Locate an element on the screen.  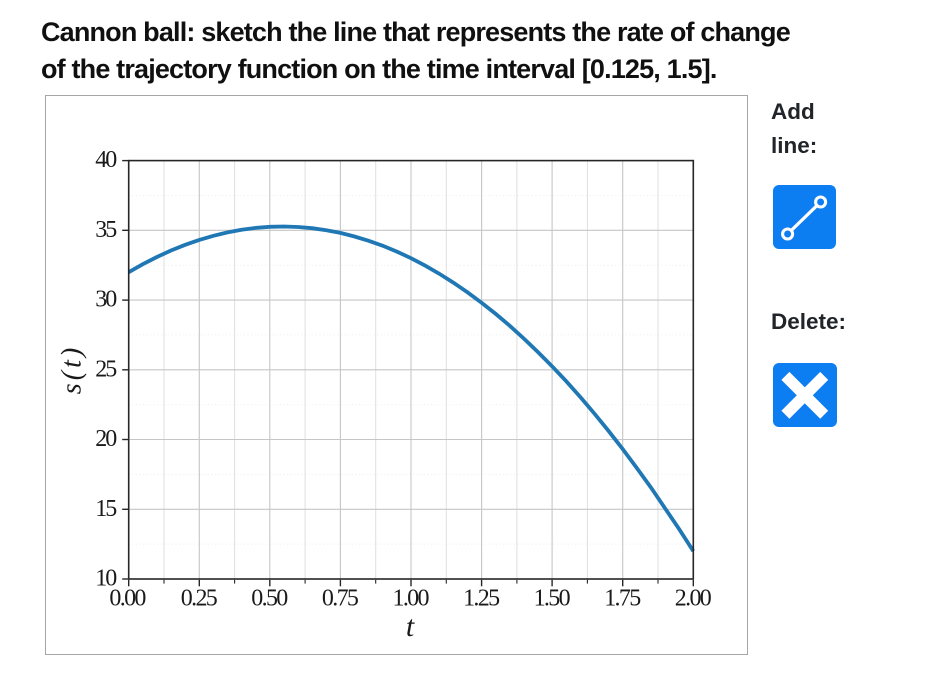
svg-text: 20 is located at coordinates (106, 439).